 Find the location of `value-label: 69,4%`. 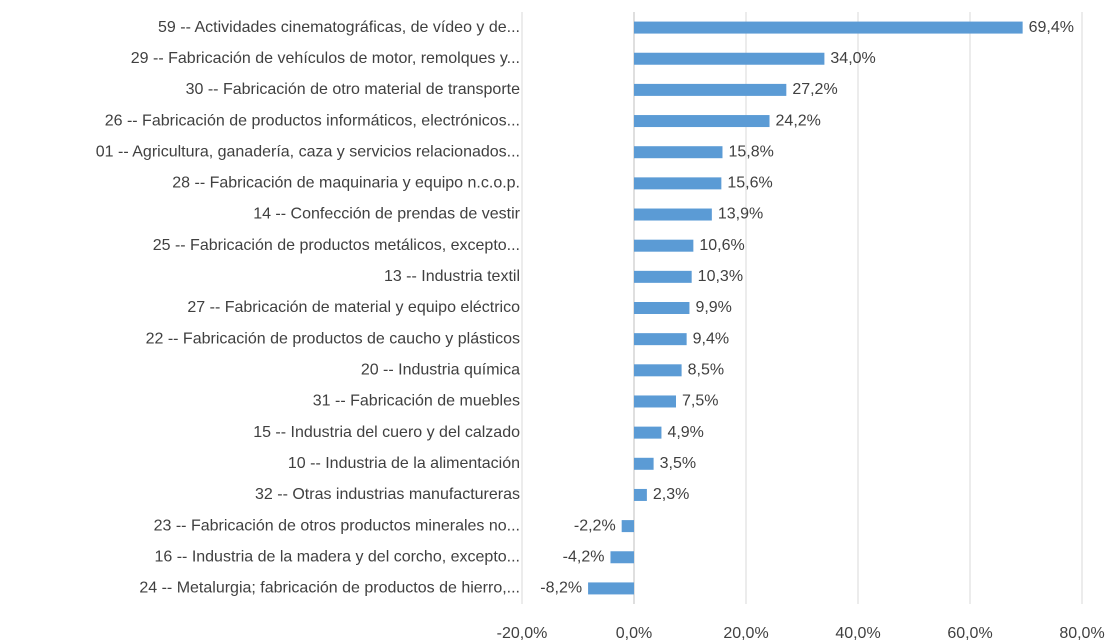

value-label: 69,4% is located at coordinates (1051, 27).